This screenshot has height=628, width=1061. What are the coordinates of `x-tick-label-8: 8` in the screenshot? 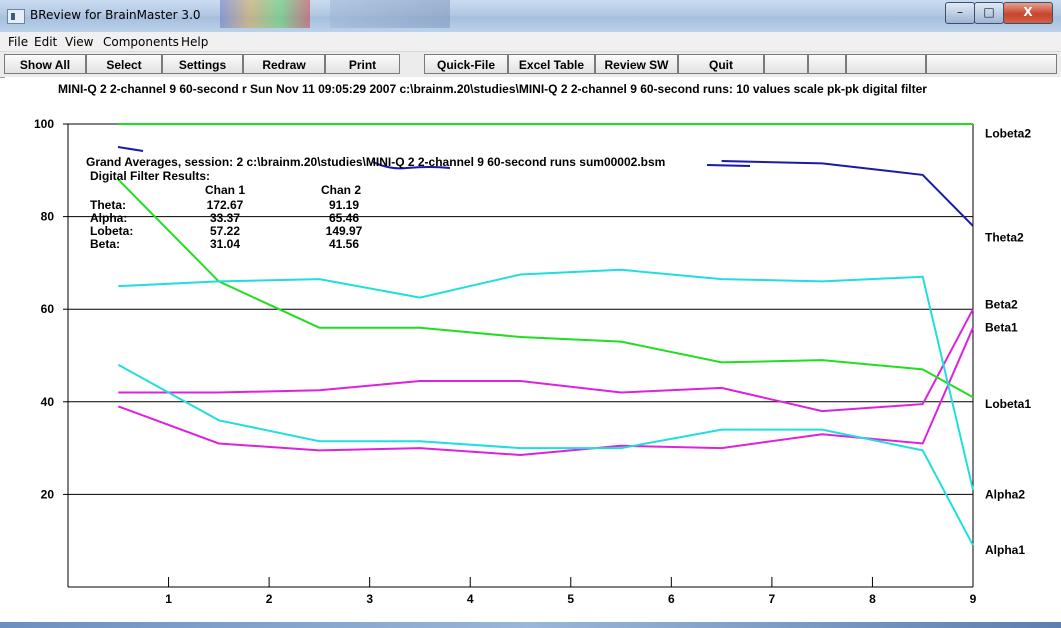 It's located at (872, 599).